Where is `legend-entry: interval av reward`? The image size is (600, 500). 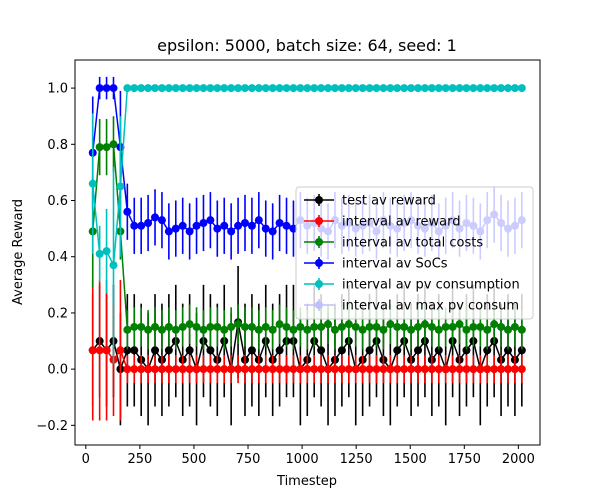 legend-entry: interval av reward is located at coordinates (382, 222).